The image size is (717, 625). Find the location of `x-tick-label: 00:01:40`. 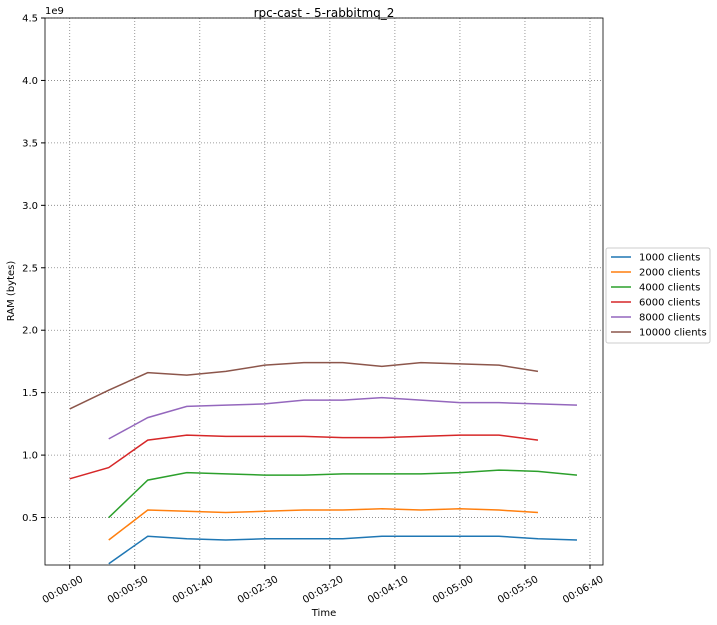

x-tick-label: 00:01:40 is located at coordinates (193, 590).